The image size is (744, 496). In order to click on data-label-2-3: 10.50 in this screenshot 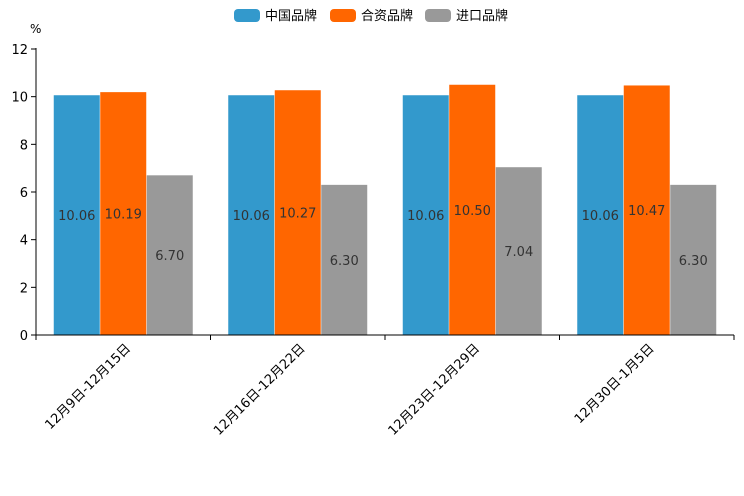, I will do `click(472, 211)`.